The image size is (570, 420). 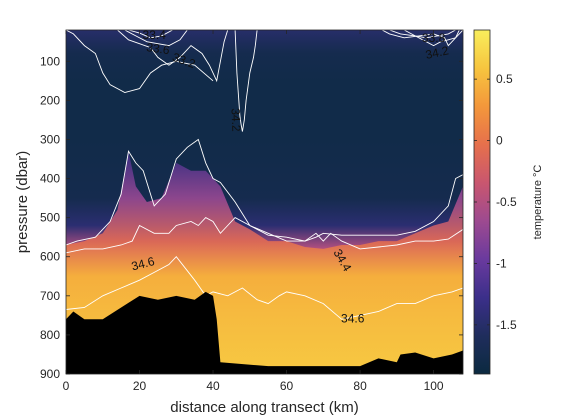 I want to click on contour-label-8: 34.6, so click(x=353, y=318).